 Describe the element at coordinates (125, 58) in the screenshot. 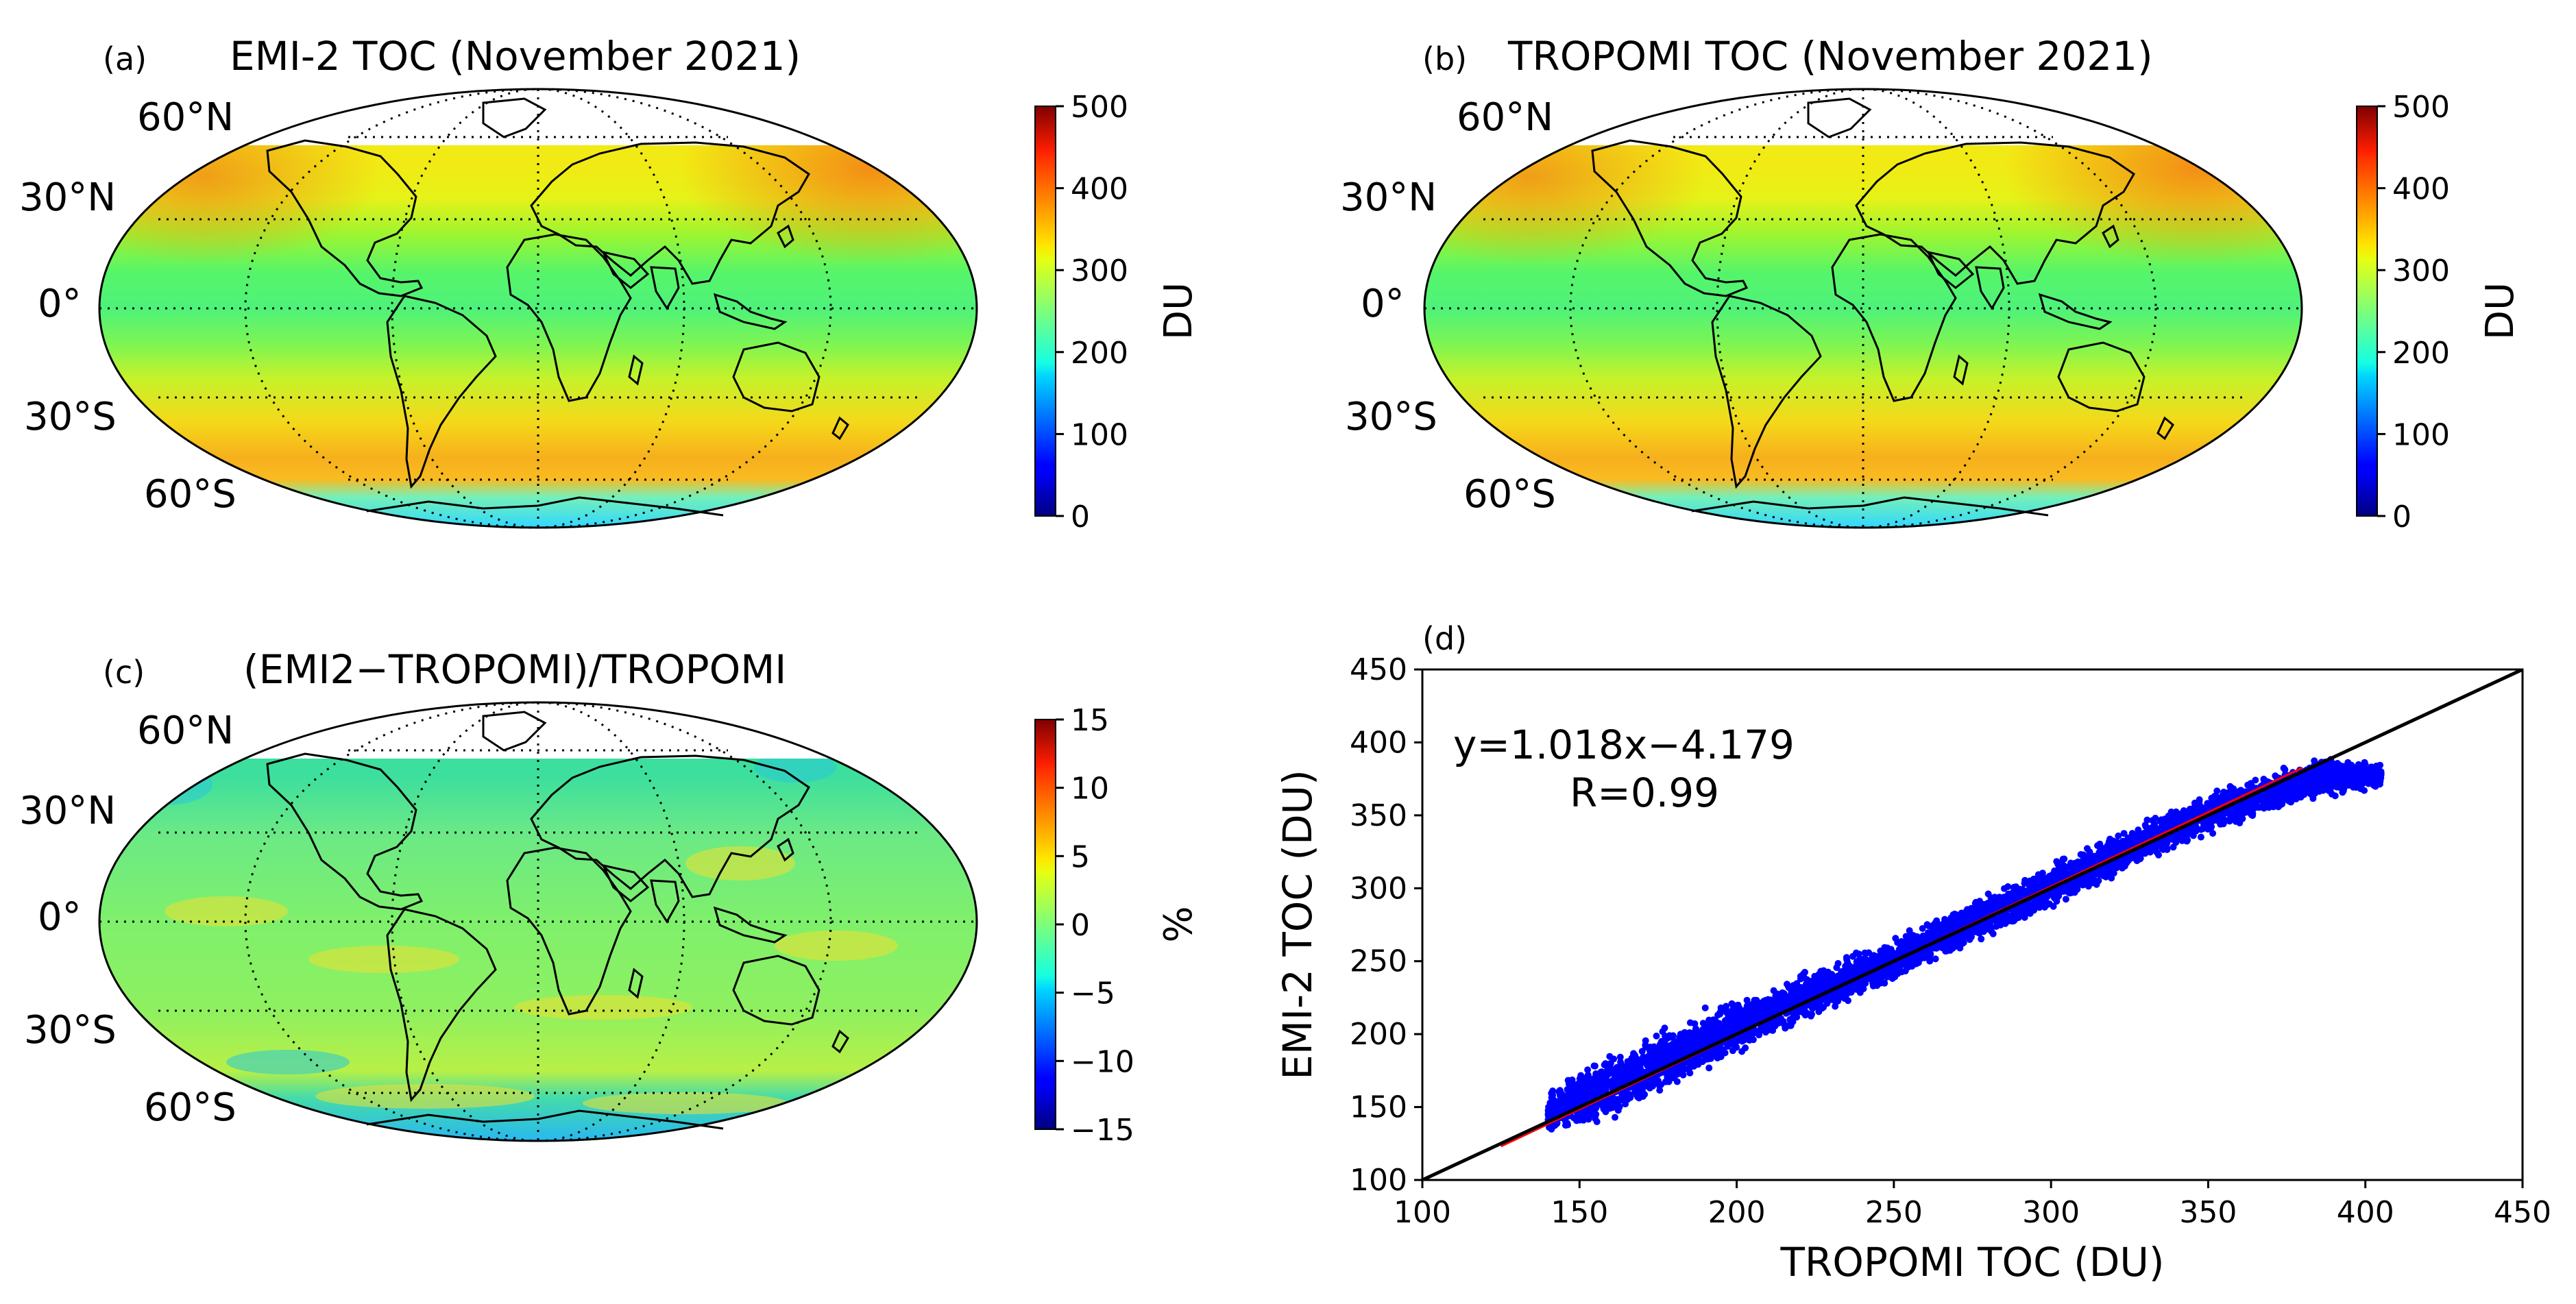

I see `panel-a-tag: (a)` at that location.